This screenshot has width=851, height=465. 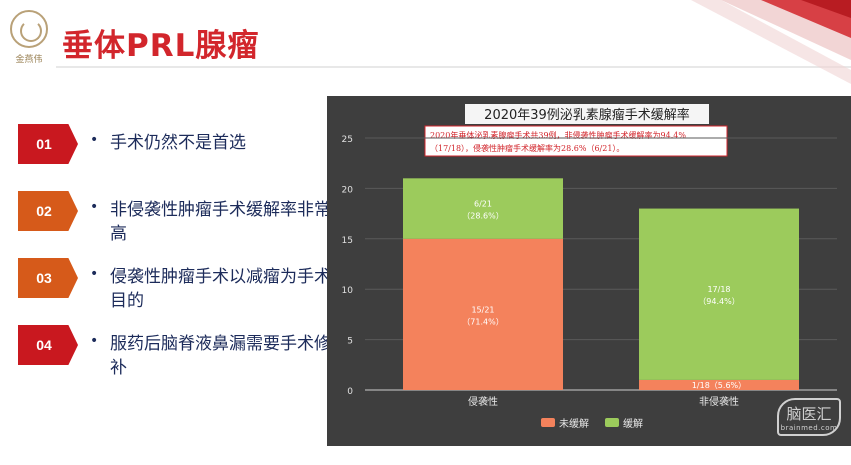 I want to click on logo-text: 金燕伟, so click(x=29, y=60).